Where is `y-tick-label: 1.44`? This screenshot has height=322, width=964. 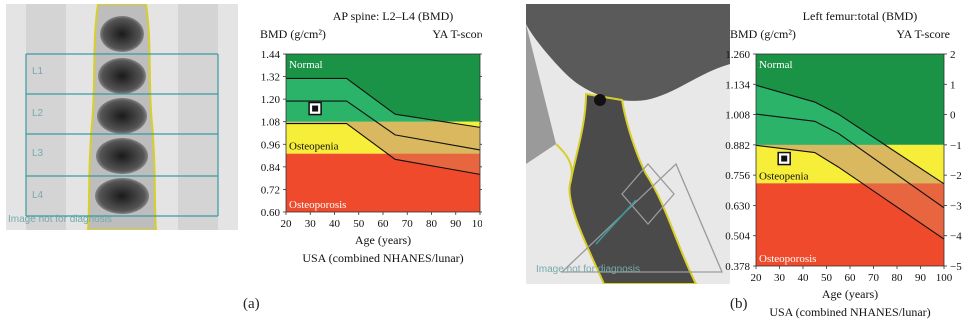
y-tick-label: 1.44 is located at coordinates (271, 55).